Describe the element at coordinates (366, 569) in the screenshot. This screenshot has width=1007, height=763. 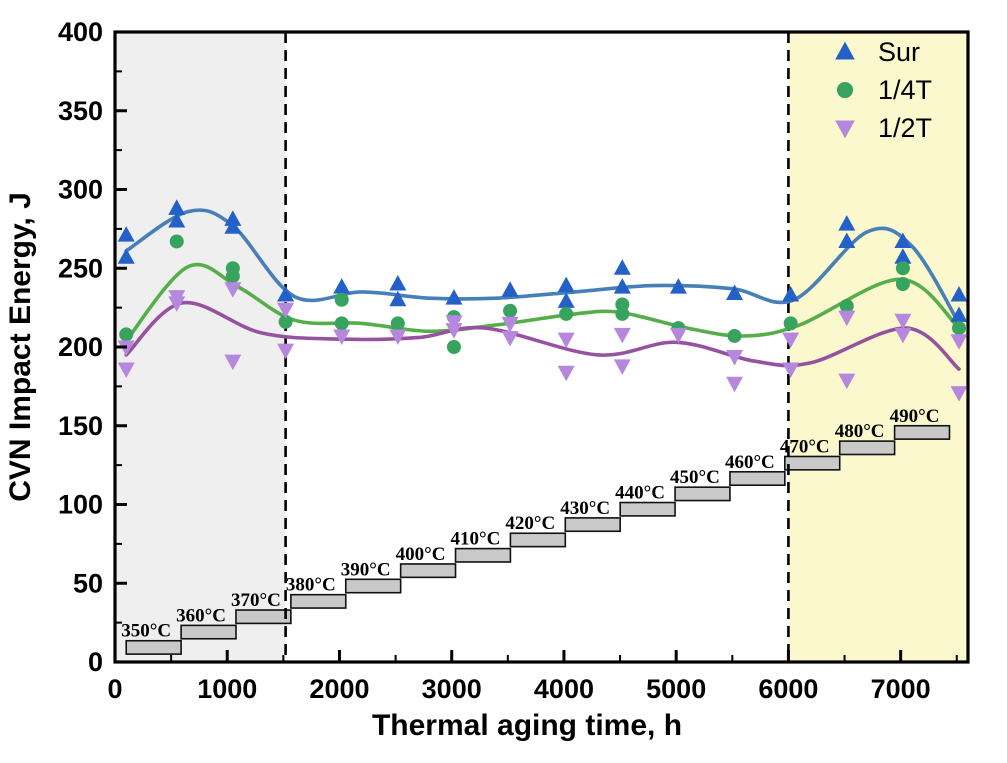
I see `staircase-step-label: 390°C` at that location.